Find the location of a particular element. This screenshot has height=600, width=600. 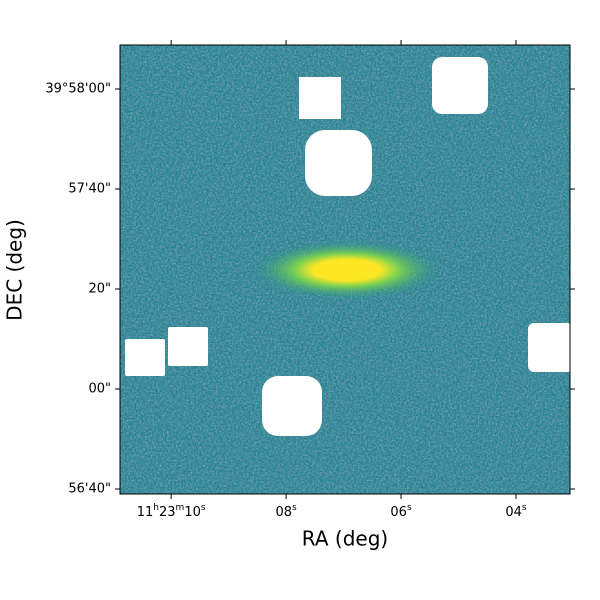

y-axis-label: DEC (deg) is located at coordinates (15, 270).